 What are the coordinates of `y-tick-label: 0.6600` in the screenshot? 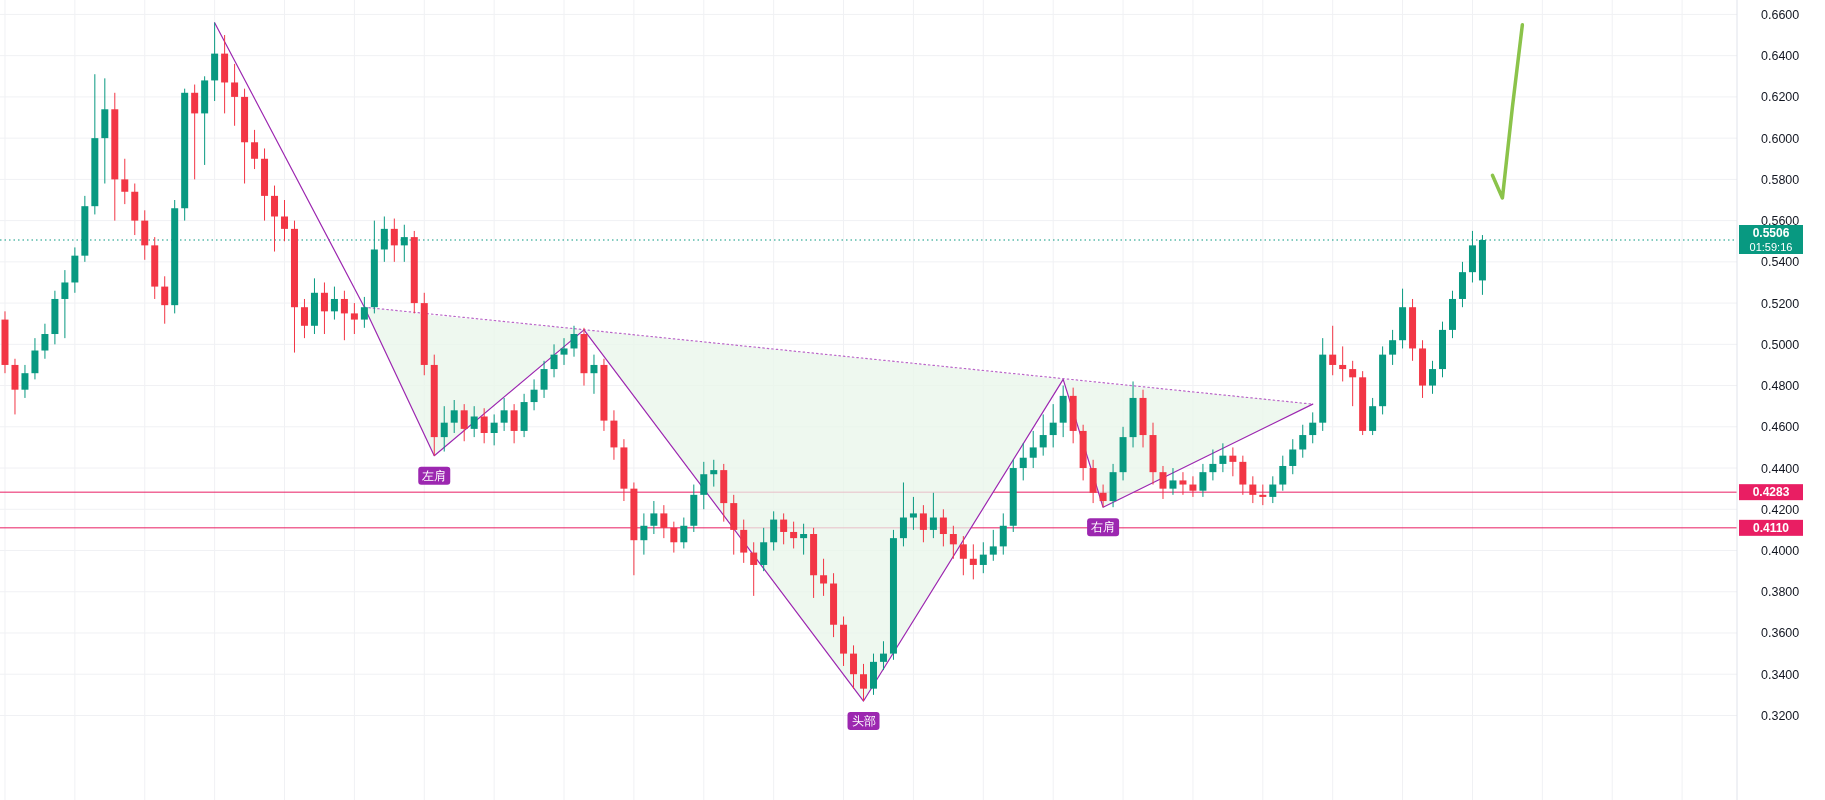 It's located at (1780, 14).